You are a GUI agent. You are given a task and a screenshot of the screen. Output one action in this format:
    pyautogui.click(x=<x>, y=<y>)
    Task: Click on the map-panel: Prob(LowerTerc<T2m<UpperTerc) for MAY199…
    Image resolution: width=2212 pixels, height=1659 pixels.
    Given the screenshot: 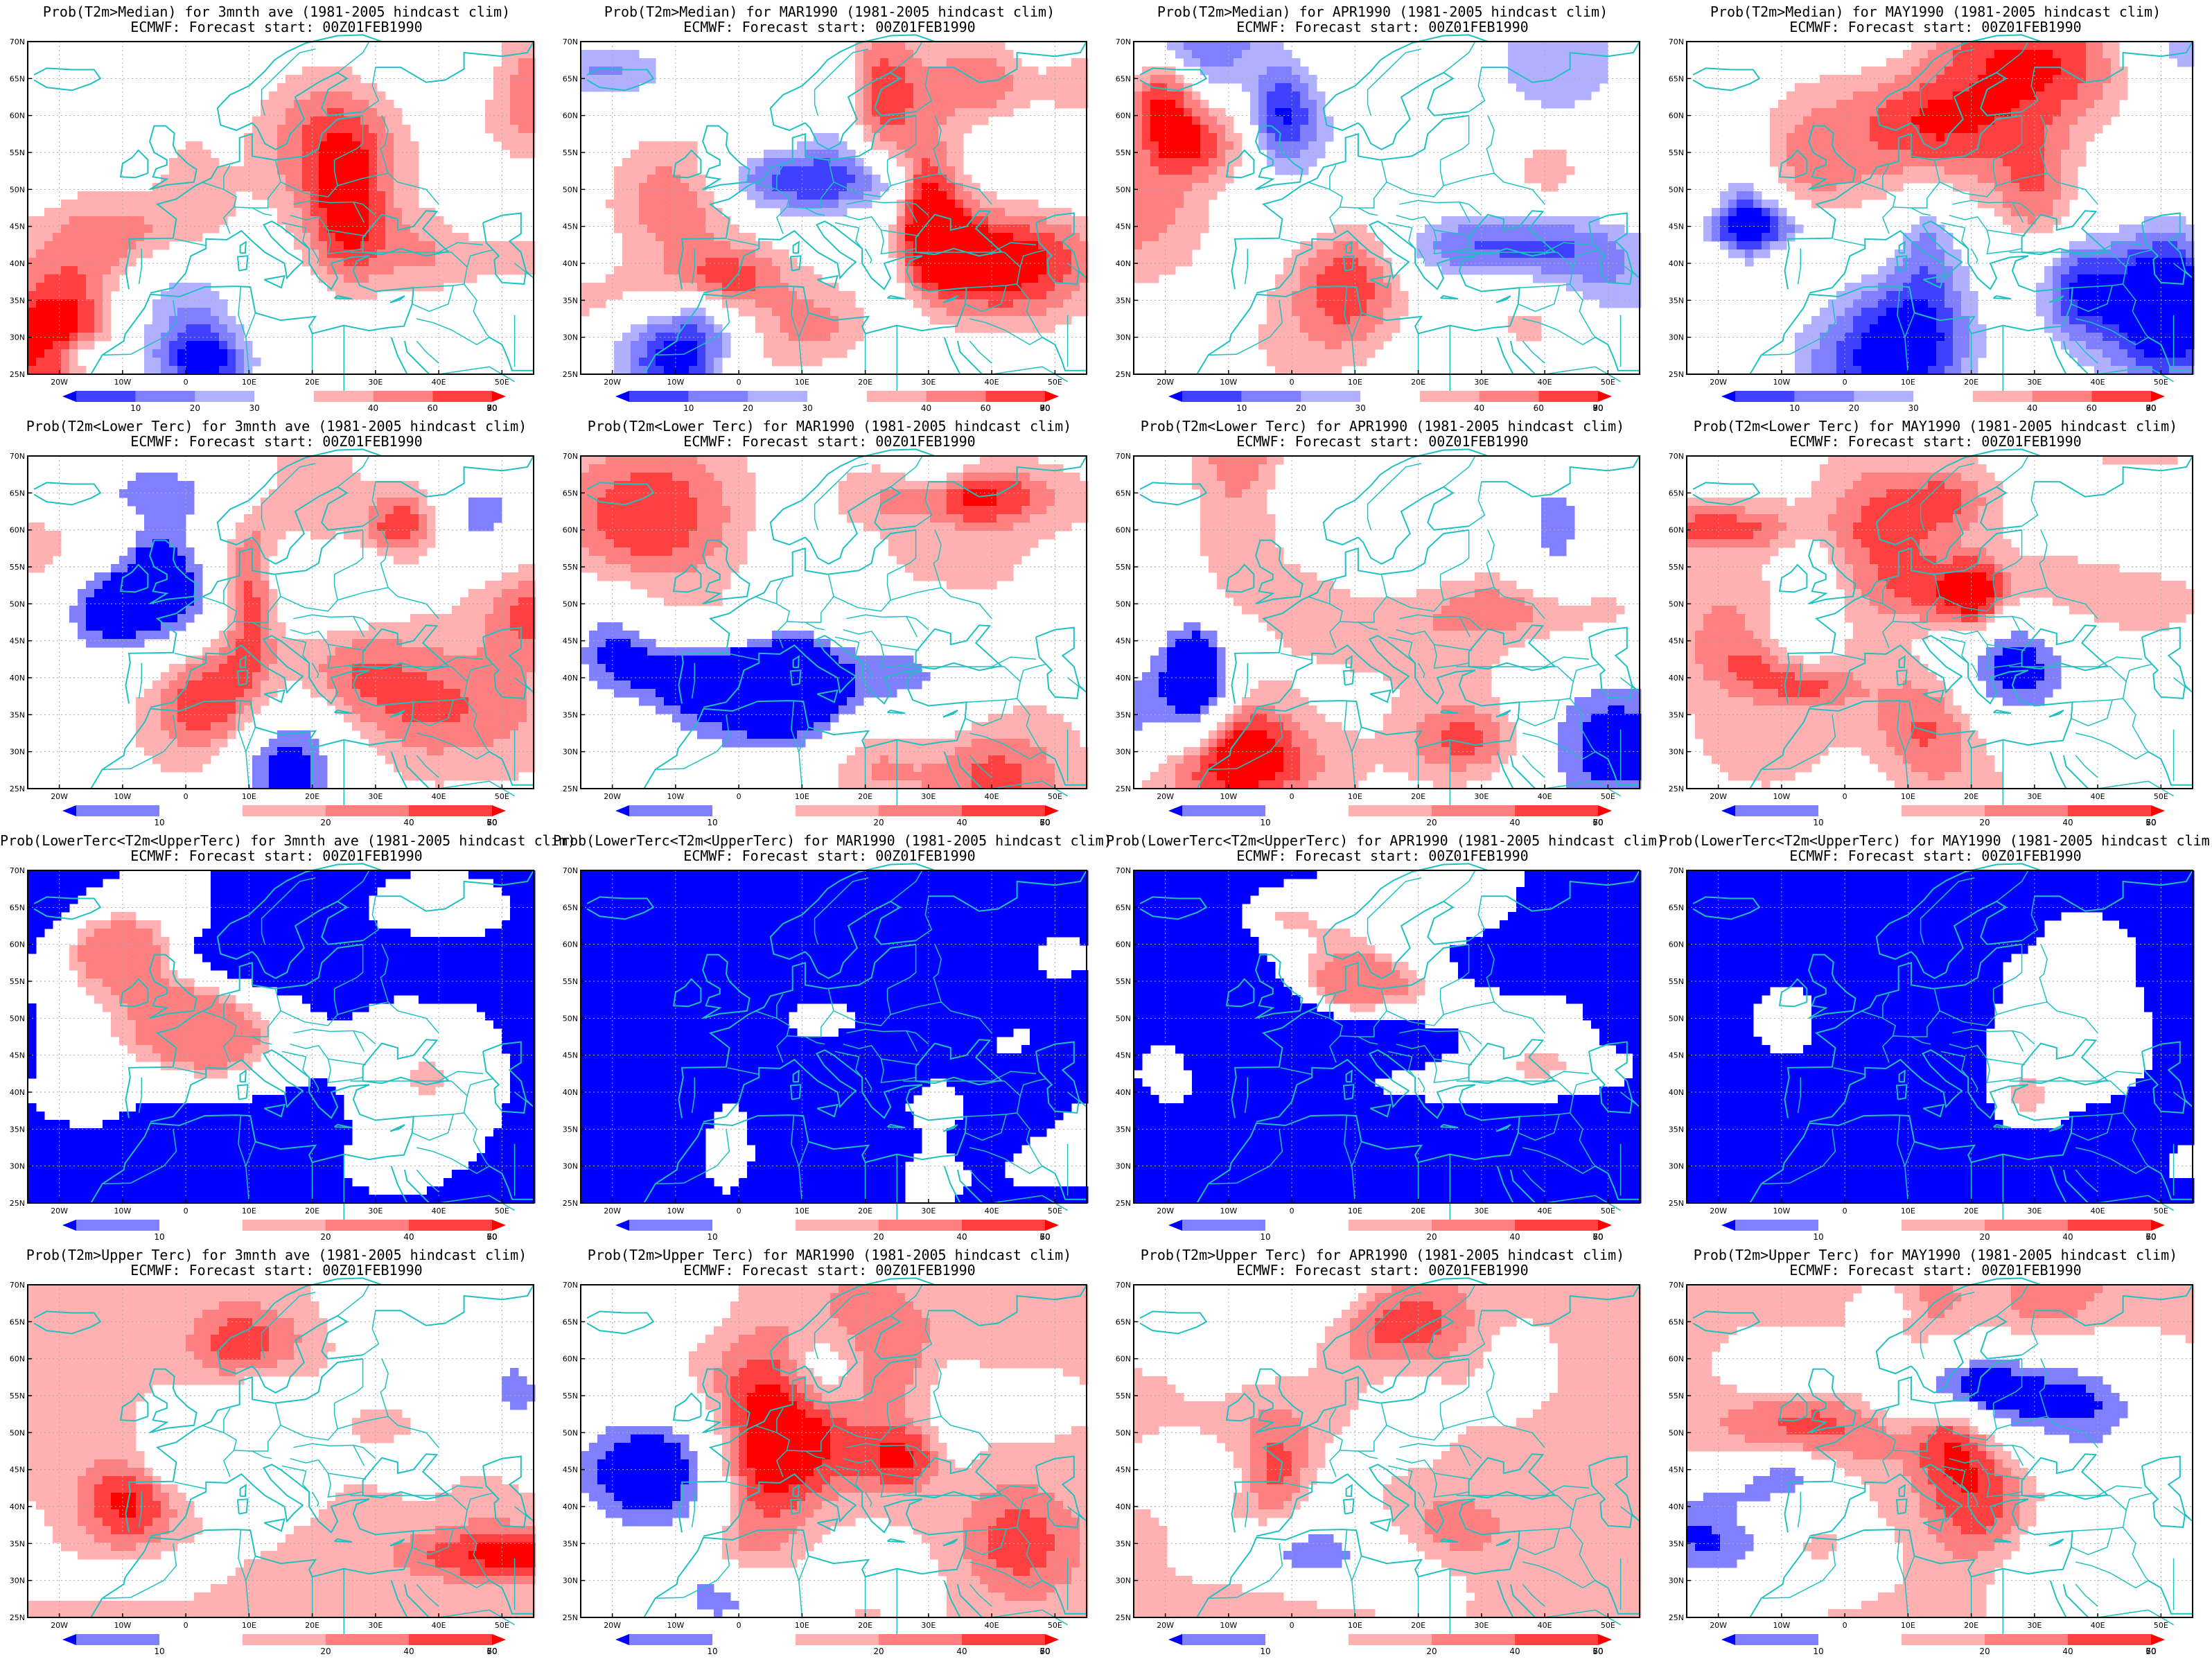 What is the action you would take?
    pyautogui.click(x=1936, y=1036)
    